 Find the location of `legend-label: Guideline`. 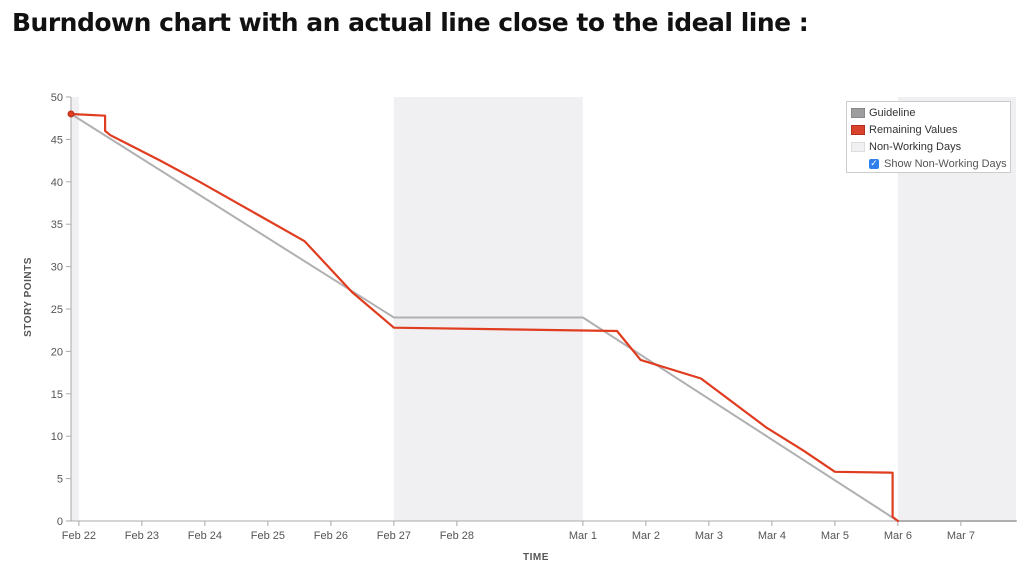

legend-label: Guideline is located at coordinates (892, 113).